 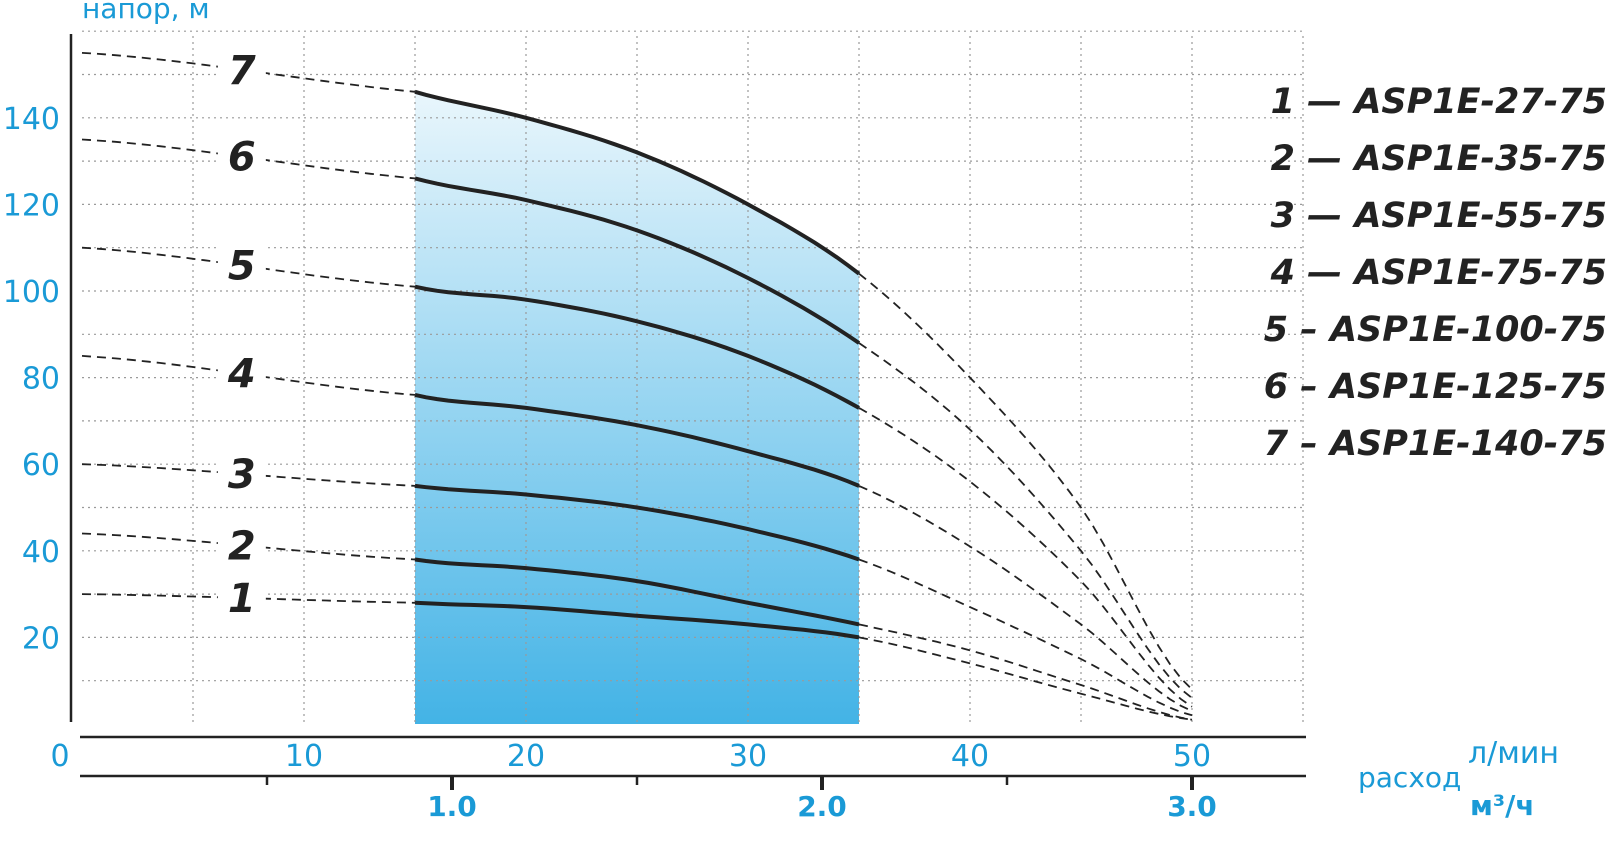 I want to click on legend-entry: 5 – ASP1E-100-75, so click(x=1435, y=330).